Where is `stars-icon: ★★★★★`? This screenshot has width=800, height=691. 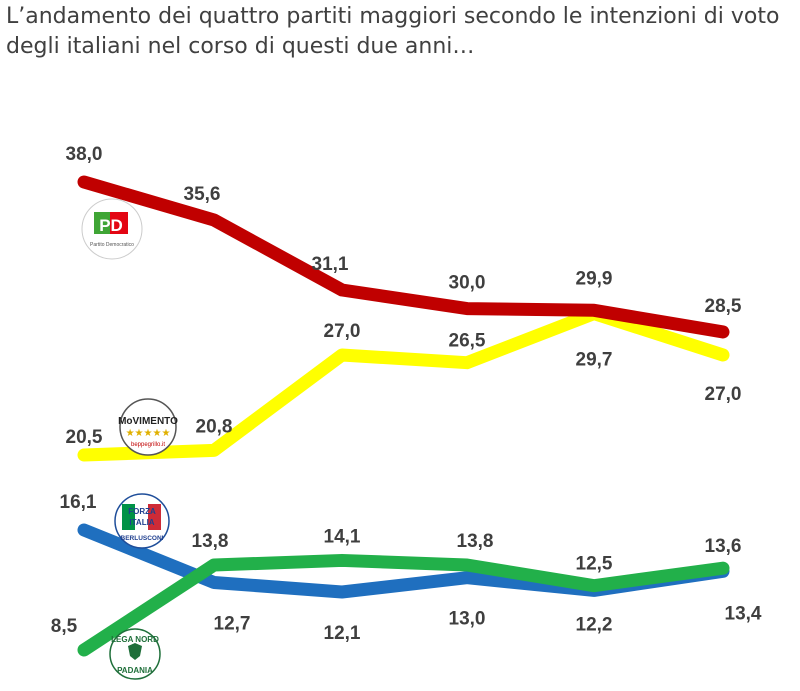 stars-icon: ★★★★★ is located at coordinates (148, 433).